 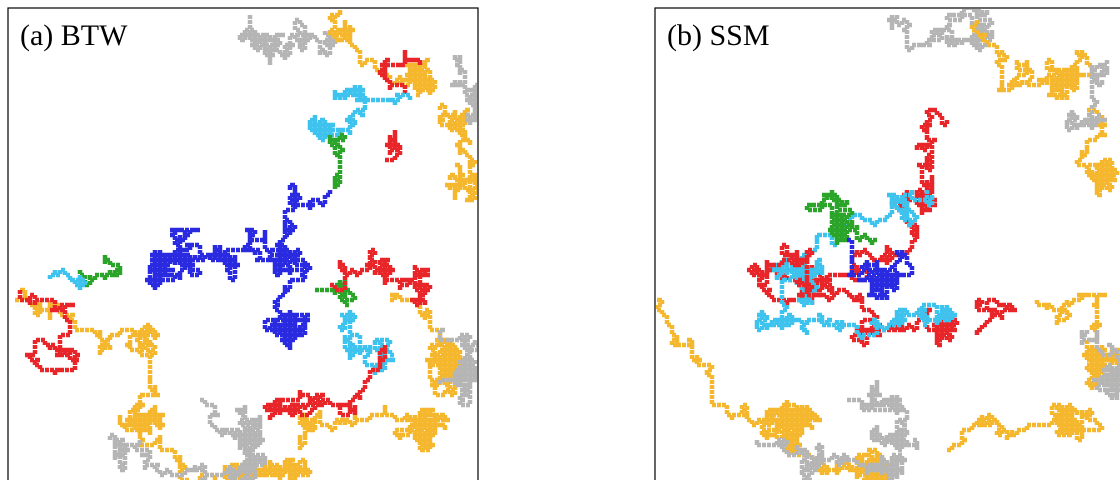 I want to click on panel-a-label-bg, so click(x=82, y=36).